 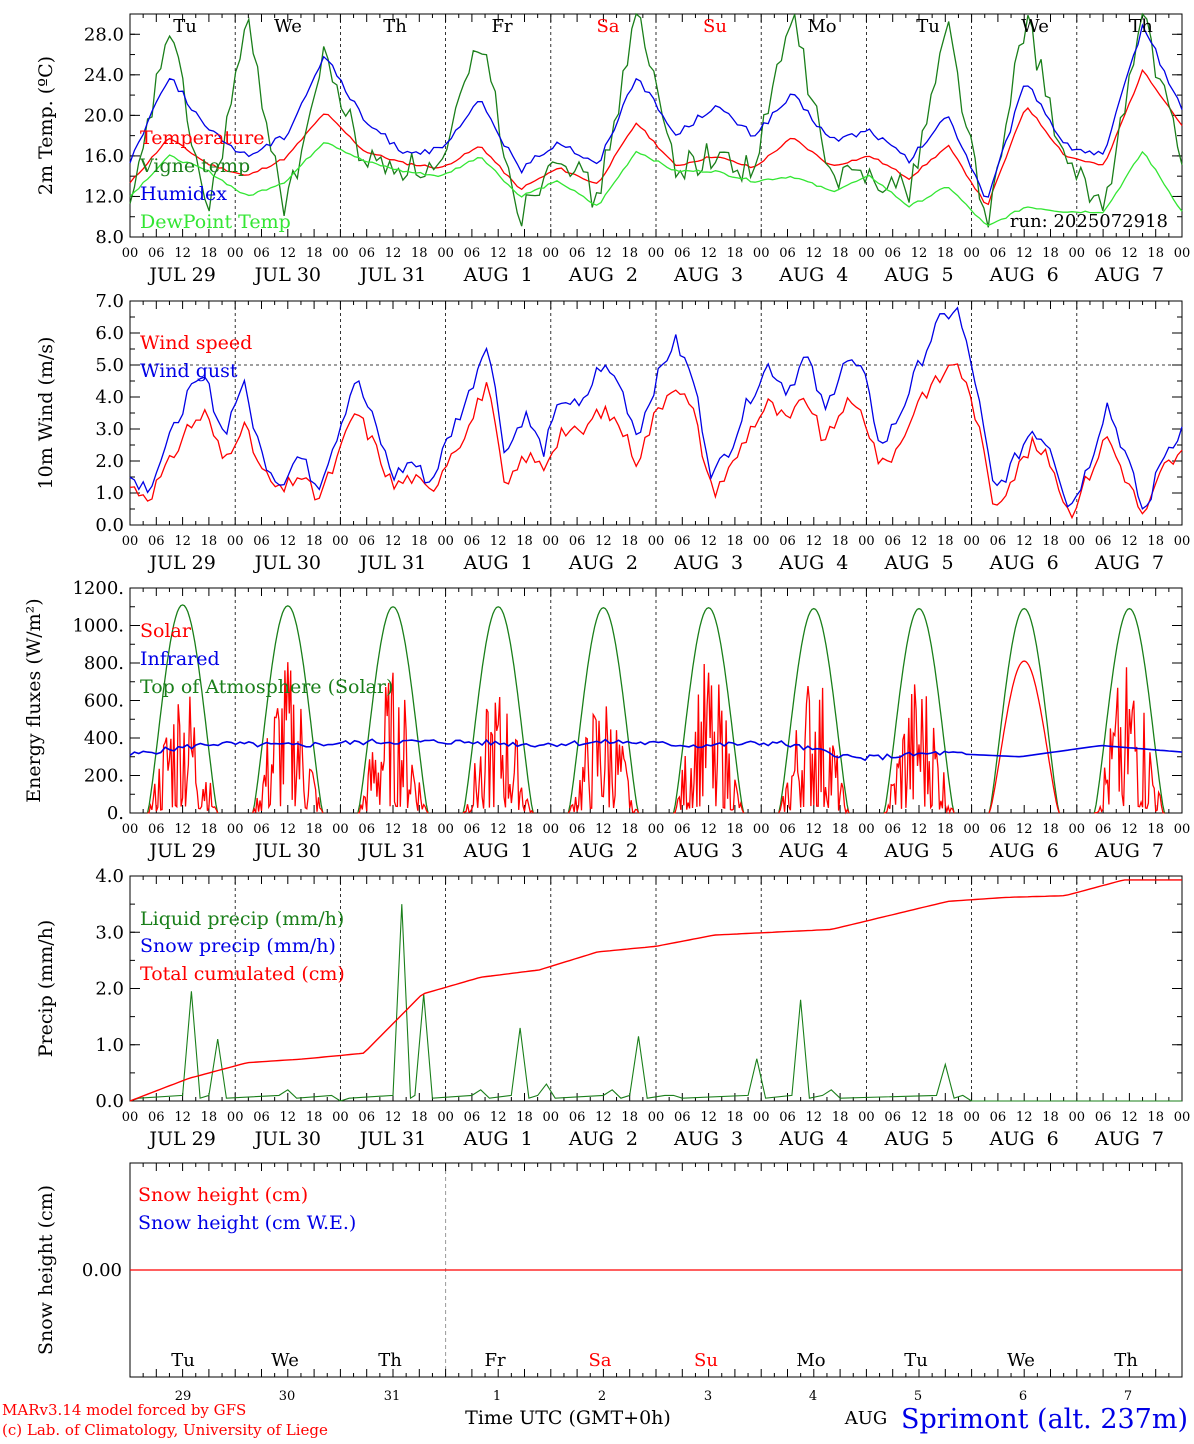 I want to click on y-tick-label: 0., so click(x=115, y=813).